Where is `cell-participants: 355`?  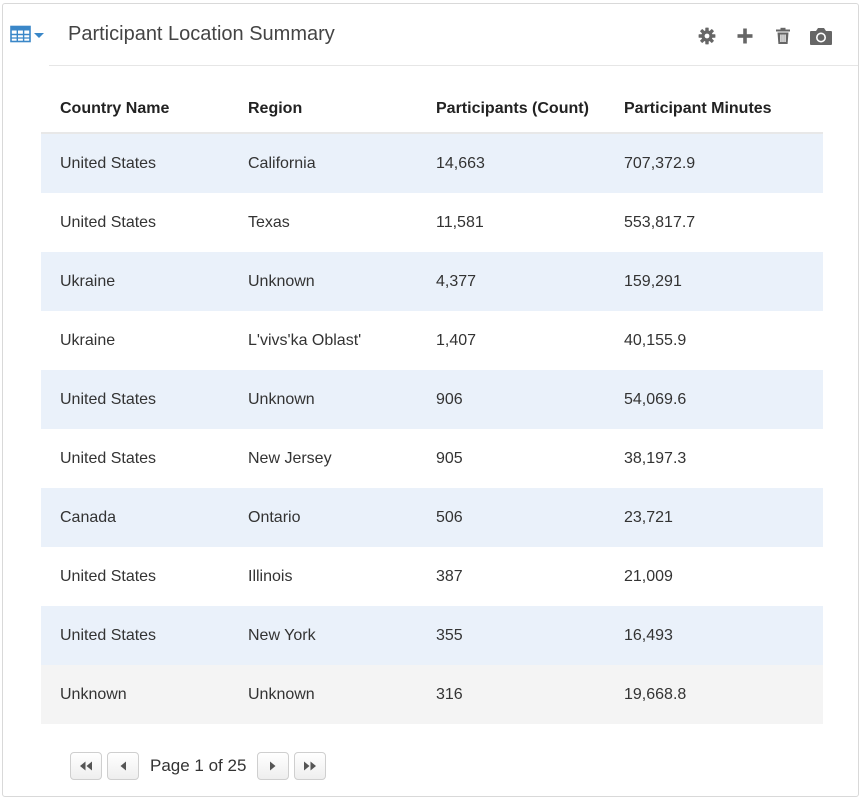
cell-participants: 355 is located at coordinates (511, 635).